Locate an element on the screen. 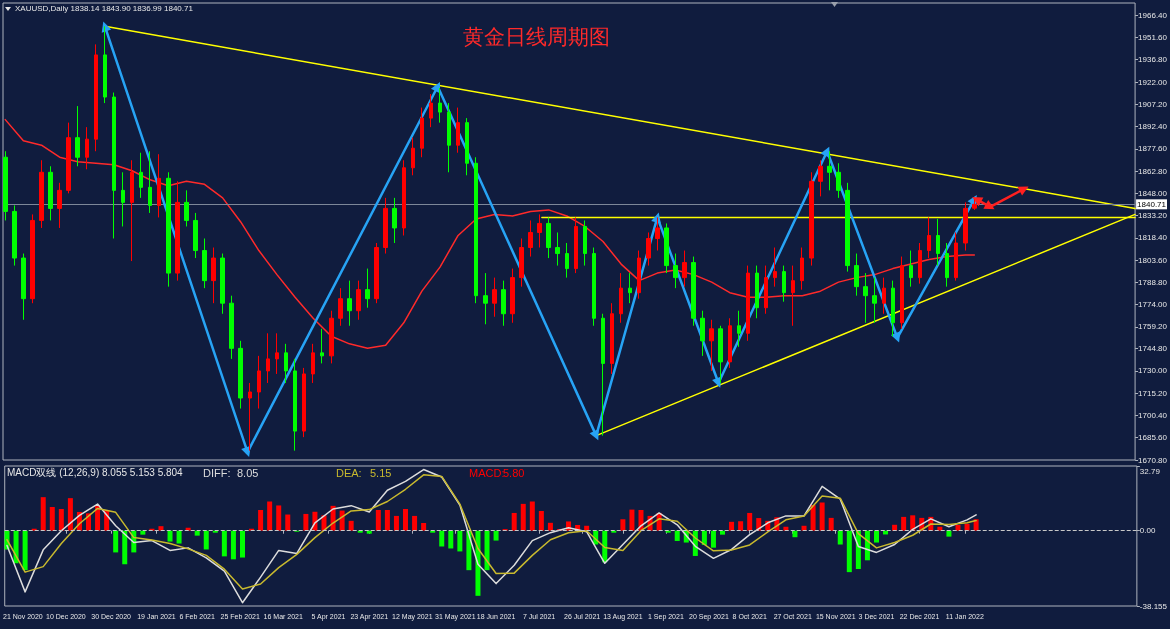 This screenshot has height=629, width=1170. chart-title: MACD双线 (12,26,9) 8.055 5.153 5.804 is located at coordinates (95, 472).